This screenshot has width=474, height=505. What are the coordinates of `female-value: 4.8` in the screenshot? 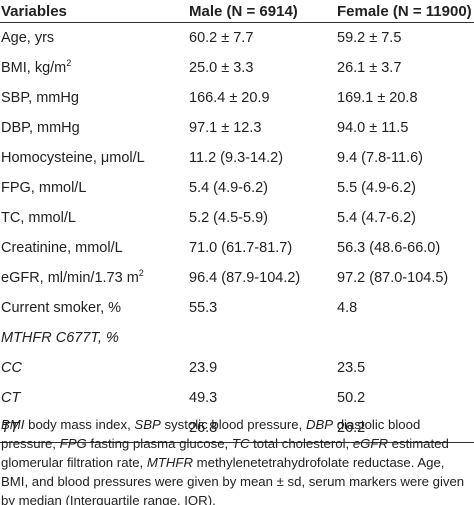 It's located at (347, 308).